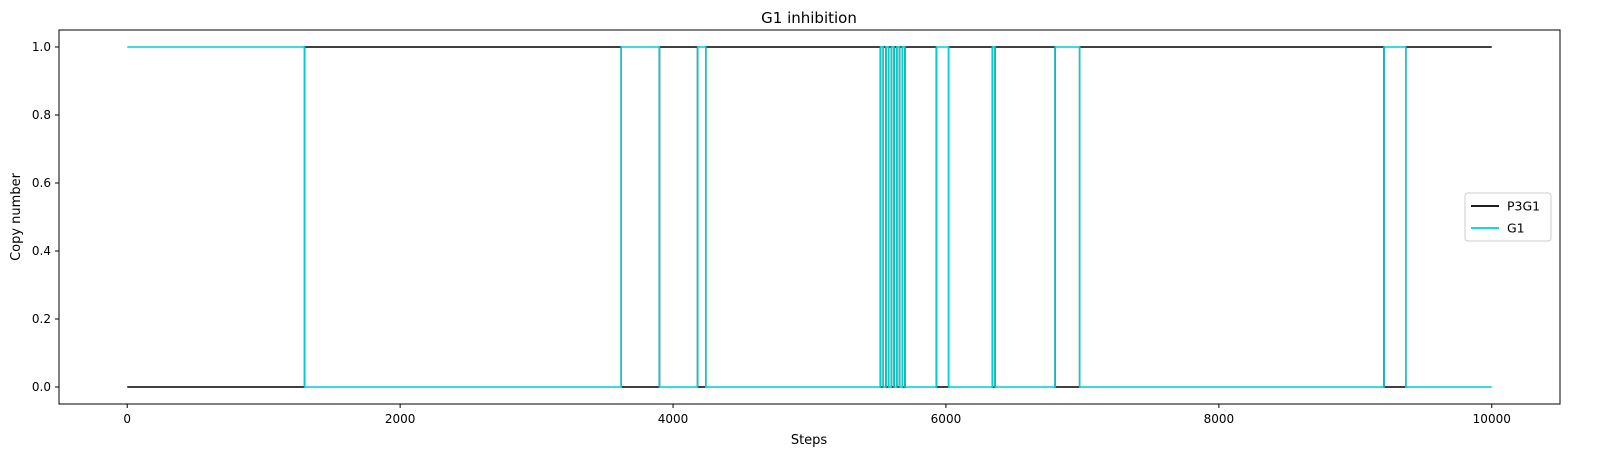 The width and height of the screenshot is (1621, 470). What do you see at coordinates (946, 419) in the screenshot?
I see `x-tick-label: 6000` at bounding box center [946, 419].